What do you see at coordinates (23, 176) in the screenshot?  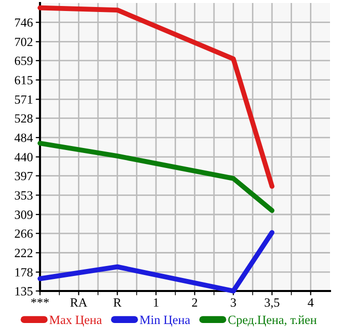 I see `y-tick-label: 397` at bounding box center [23, 176].